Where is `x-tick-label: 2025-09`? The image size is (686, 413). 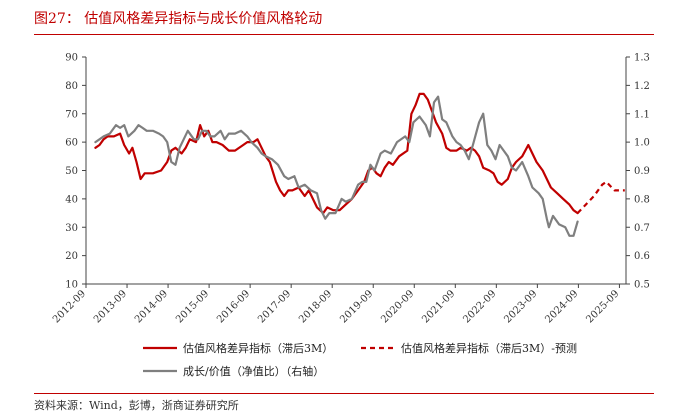
x-tick-label: 2025-09 is located at coordinates (602, 306).